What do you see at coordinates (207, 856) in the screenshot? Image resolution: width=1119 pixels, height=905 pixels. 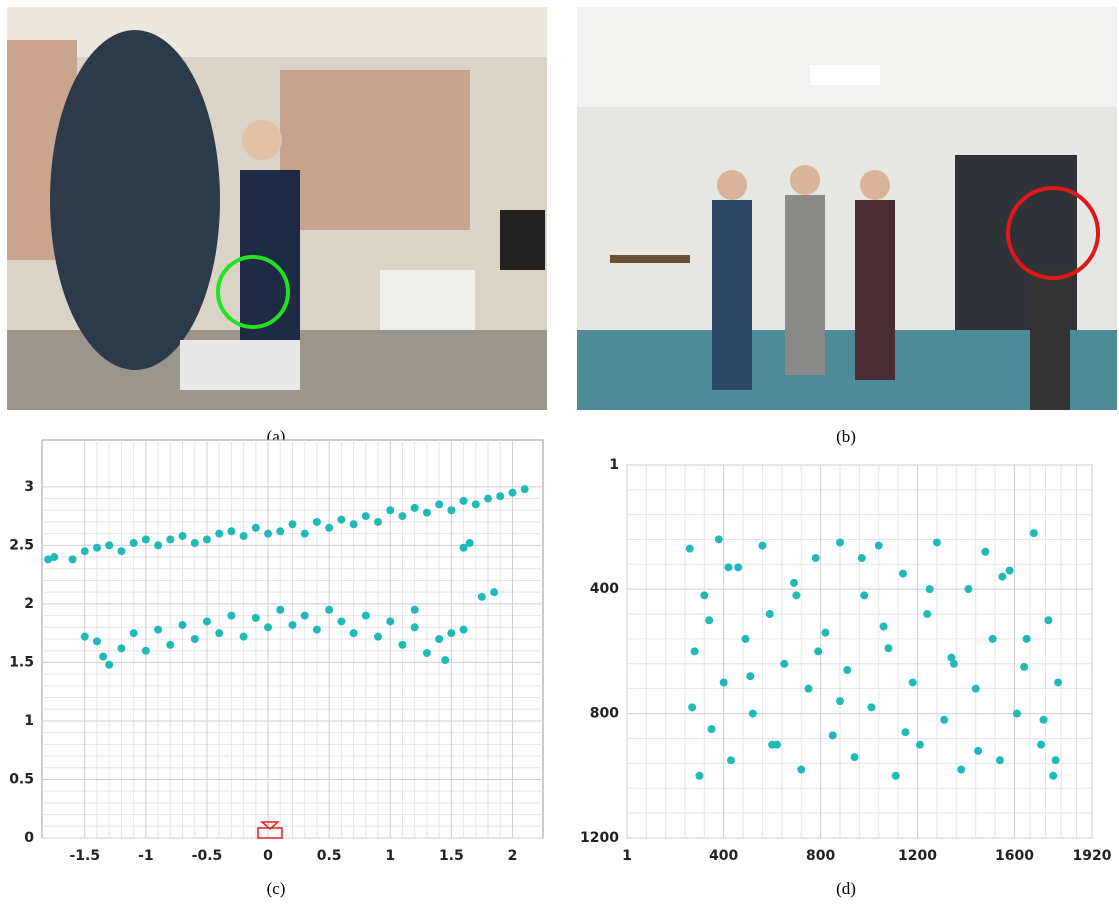 I see `x-tick-label: -0.5` at bounding box center [207, 856].